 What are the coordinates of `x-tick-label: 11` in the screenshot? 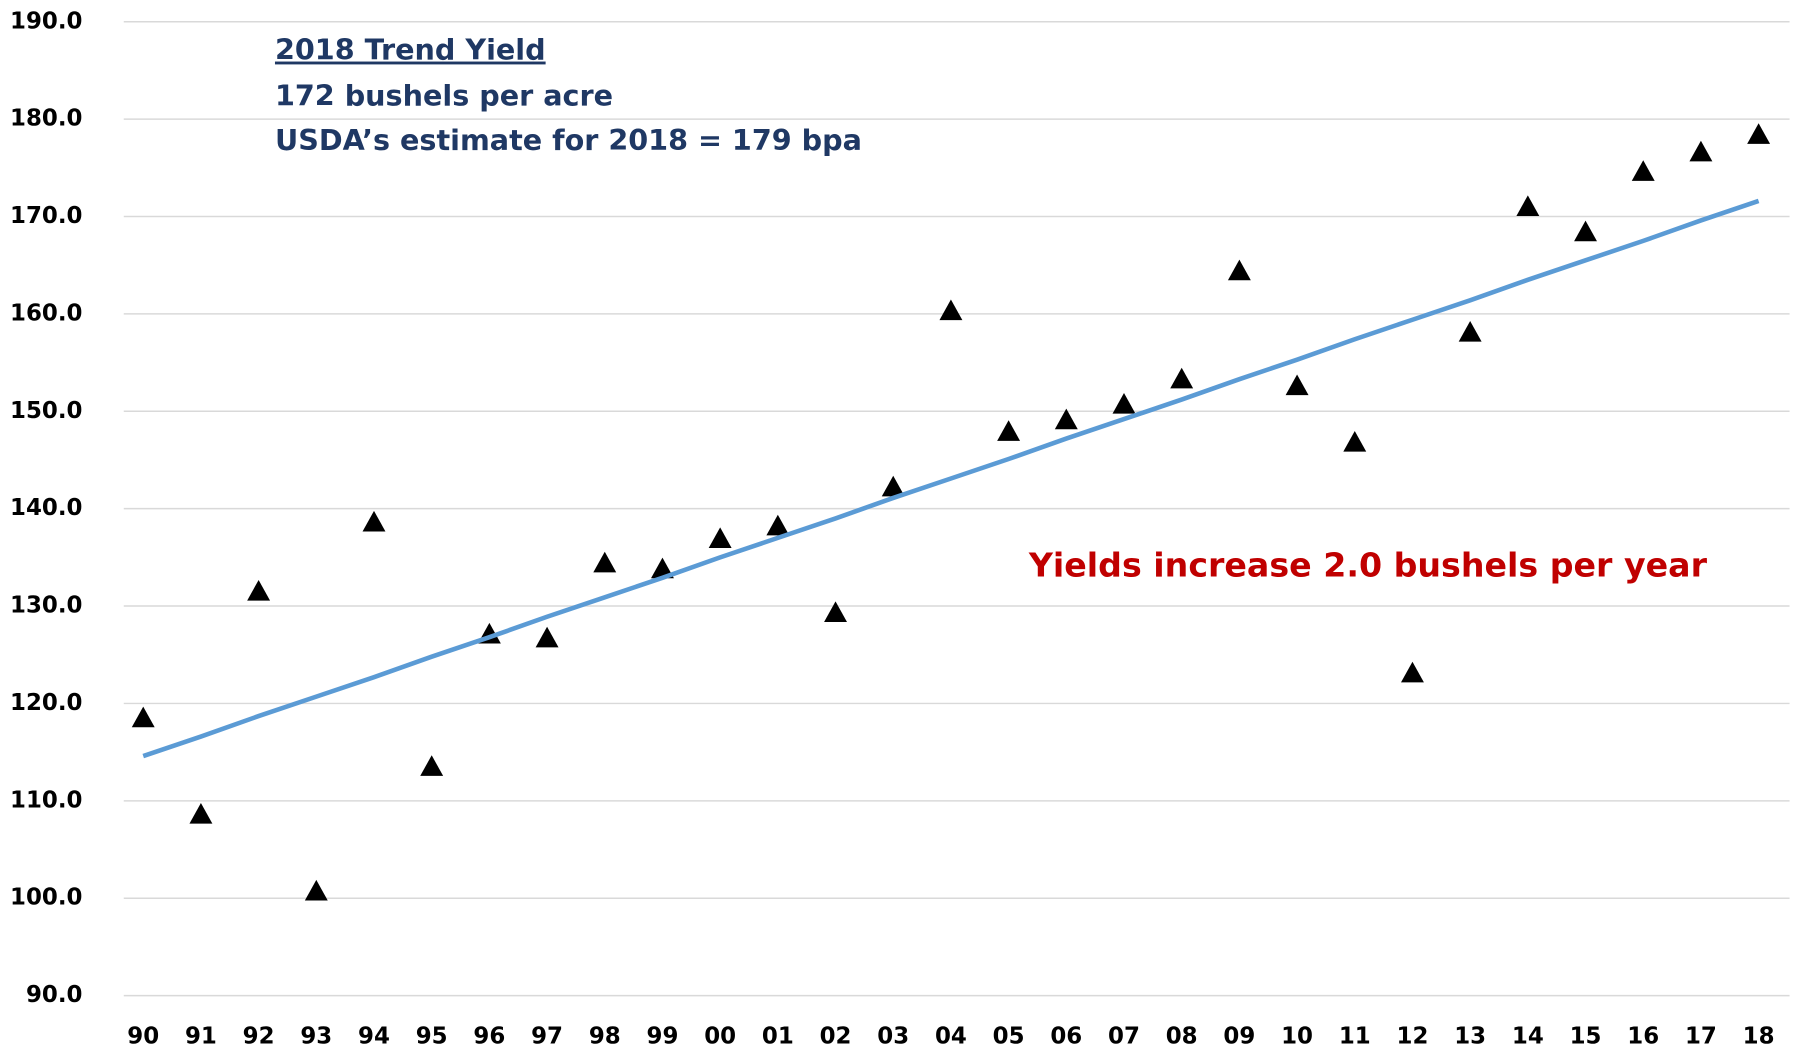 It's located at (1355, 1036).